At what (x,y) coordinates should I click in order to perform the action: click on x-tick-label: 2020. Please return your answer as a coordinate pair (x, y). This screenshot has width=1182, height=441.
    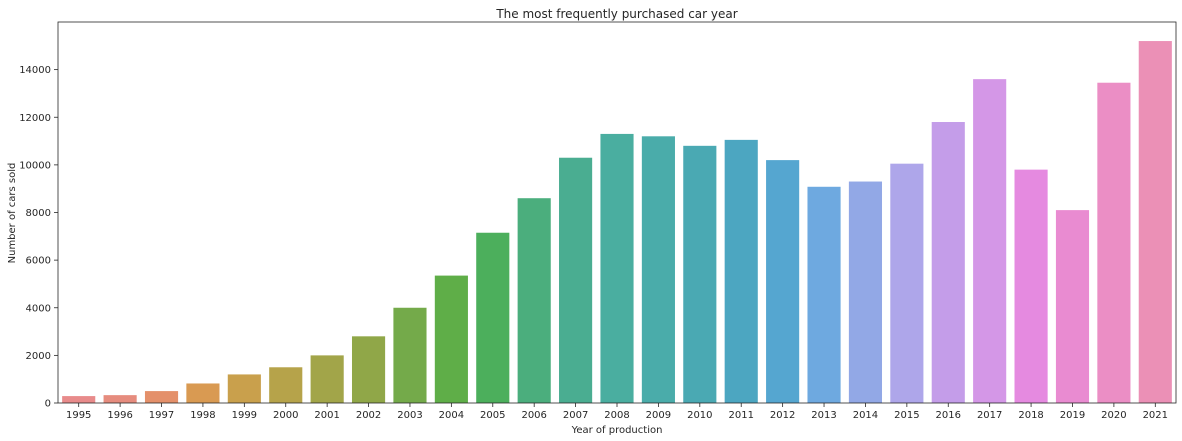
    Looking at the image, I should click on (1113, 415).